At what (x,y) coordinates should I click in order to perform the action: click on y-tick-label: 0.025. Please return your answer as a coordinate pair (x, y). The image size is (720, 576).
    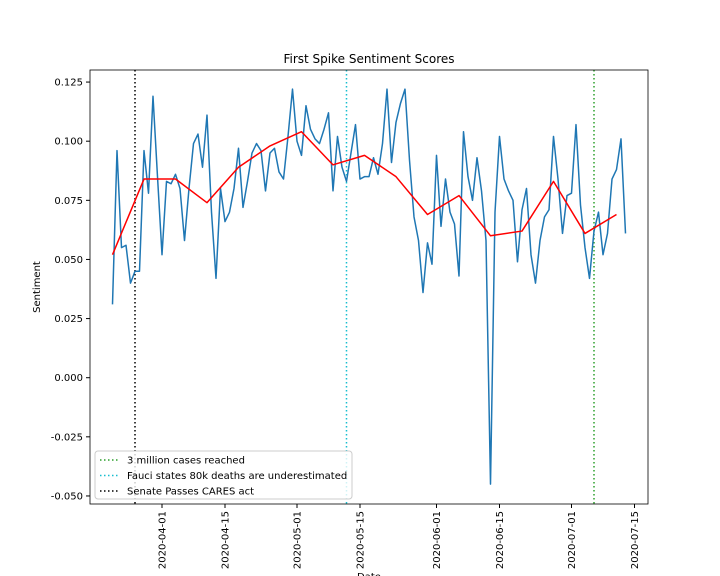
    Looking at the image, I should click on (68, 319).